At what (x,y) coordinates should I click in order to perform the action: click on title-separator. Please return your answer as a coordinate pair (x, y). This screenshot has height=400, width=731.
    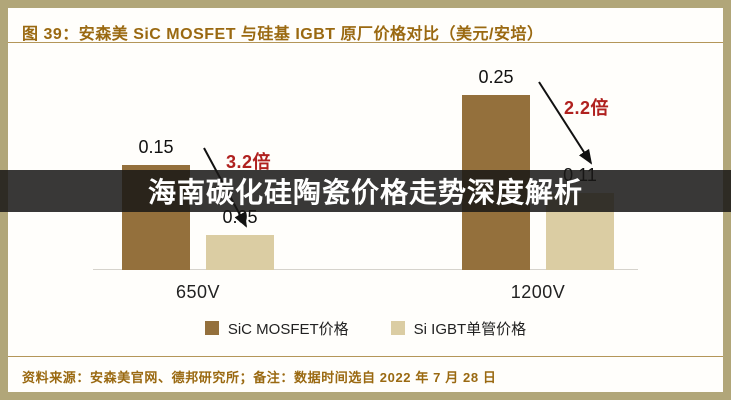
    Looking at the image, I should click on (365, 42).